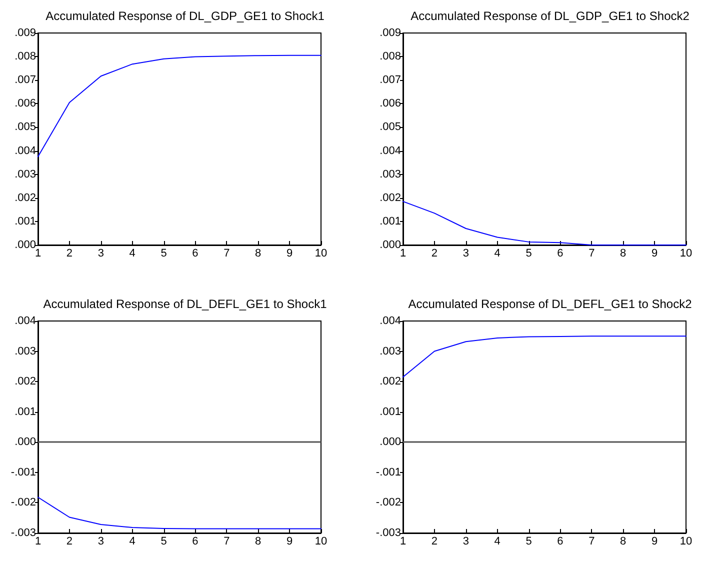 The image size is (712, 577). Describe the element at coordinates (550, 304) in the screenshot. I see `chart-title: Accumulated Response of DL_DEFL_GE1 to Shock2` at that location.